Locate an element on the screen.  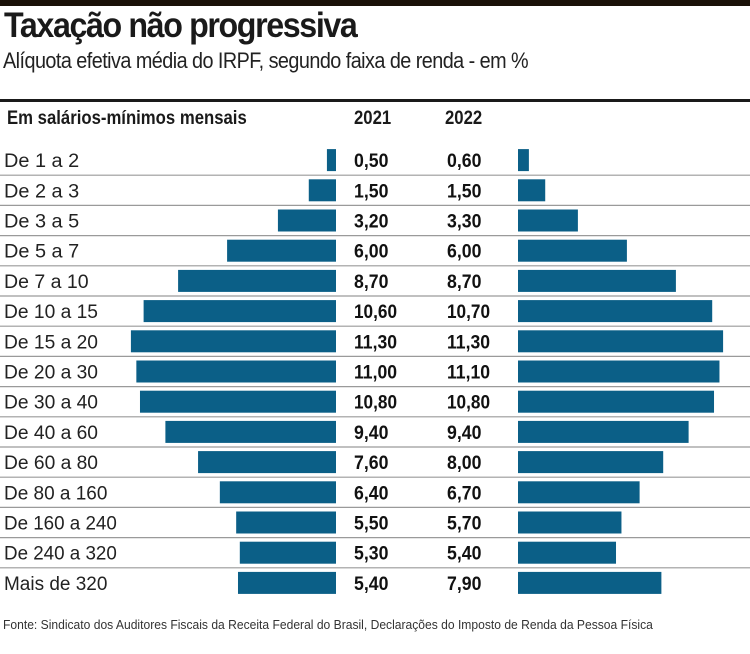
category-label: Mais de 320 is located at coordinates (55, 584).